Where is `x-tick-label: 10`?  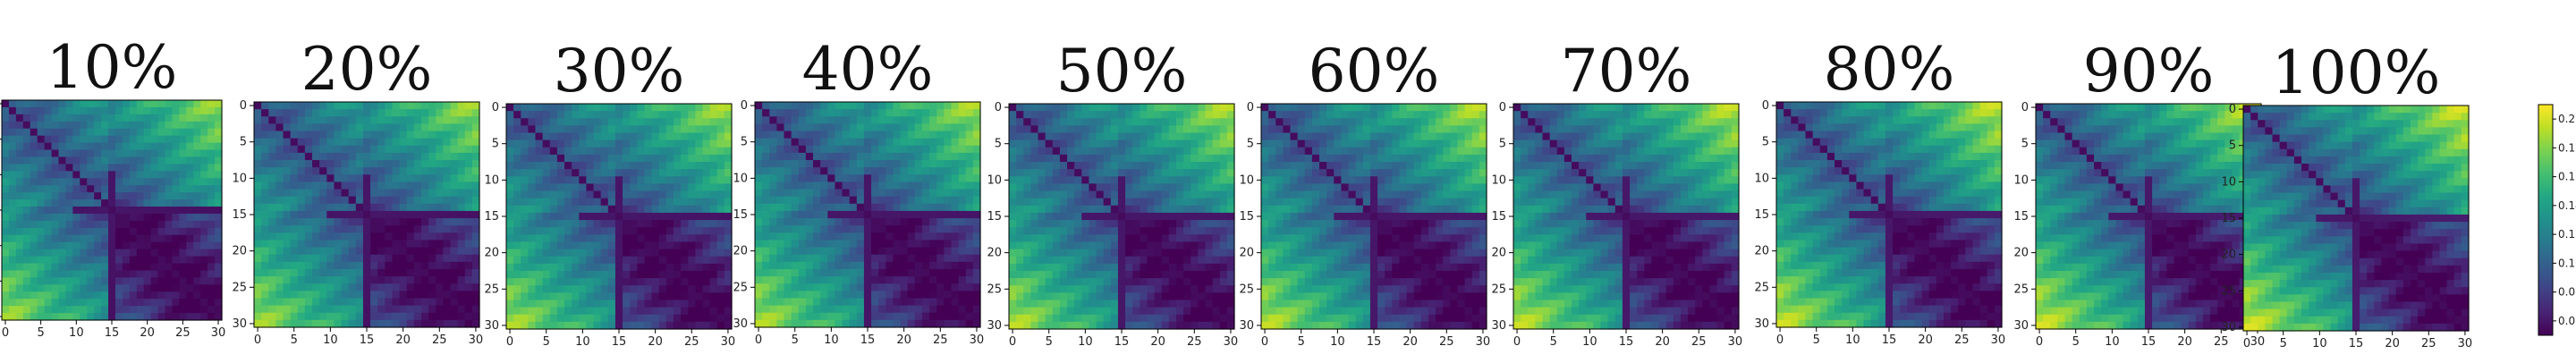 x-tick-label: 10 is located at coordinates (330, 340).